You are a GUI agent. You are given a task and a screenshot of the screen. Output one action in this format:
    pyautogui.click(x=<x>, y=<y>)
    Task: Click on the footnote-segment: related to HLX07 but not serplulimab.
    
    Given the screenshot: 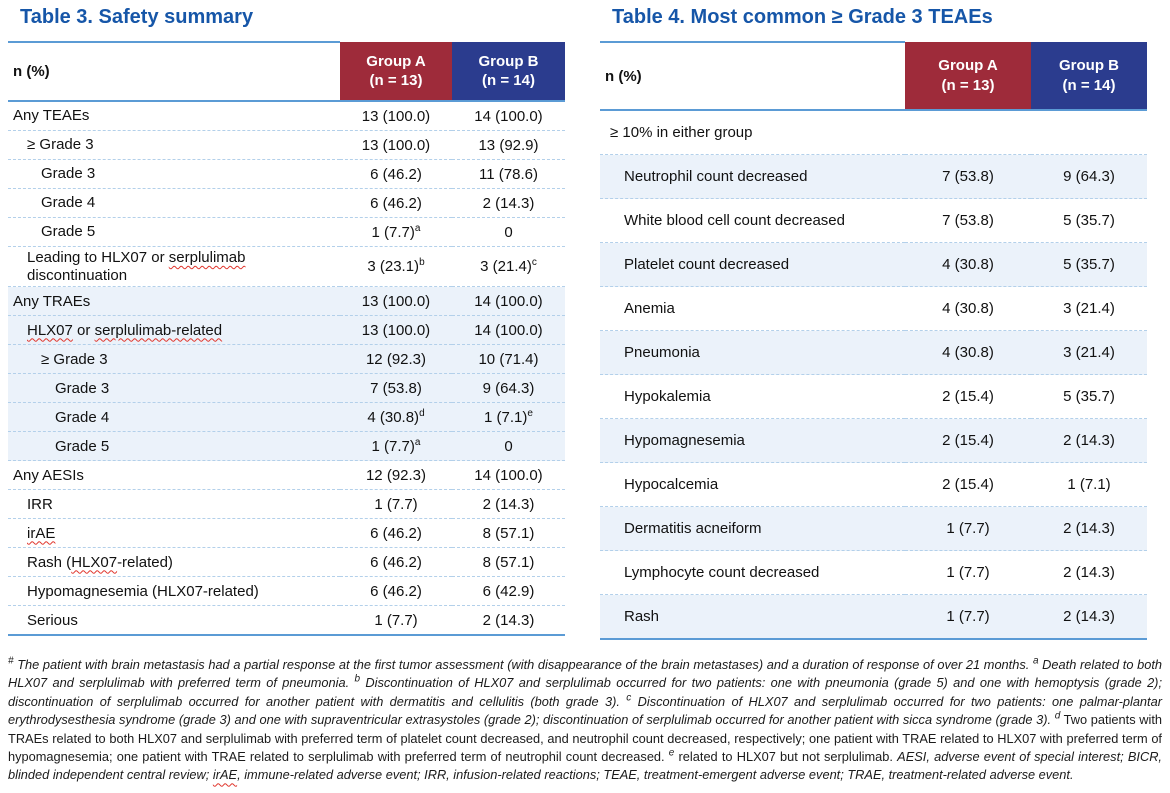 What is the action you would take?
    pyautogui.click(x=786, y=757)
    